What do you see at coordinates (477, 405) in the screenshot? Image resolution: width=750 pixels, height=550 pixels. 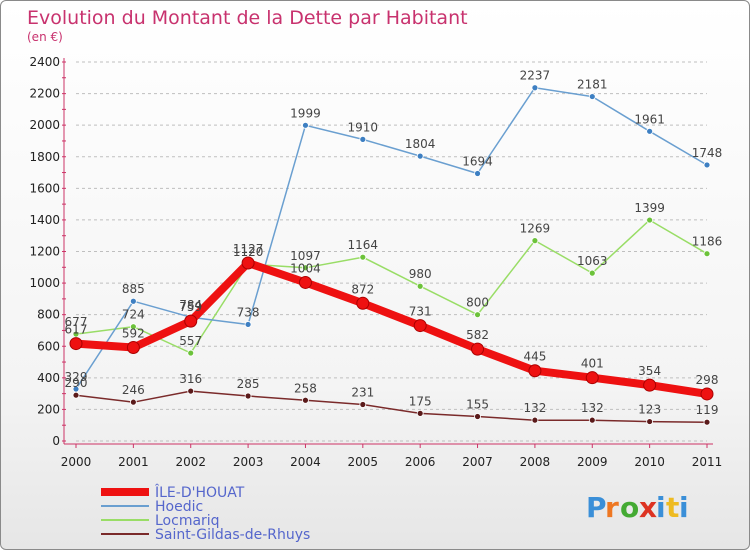 I see `series-0-label-2007: 155` at bounding box center [477, 405].